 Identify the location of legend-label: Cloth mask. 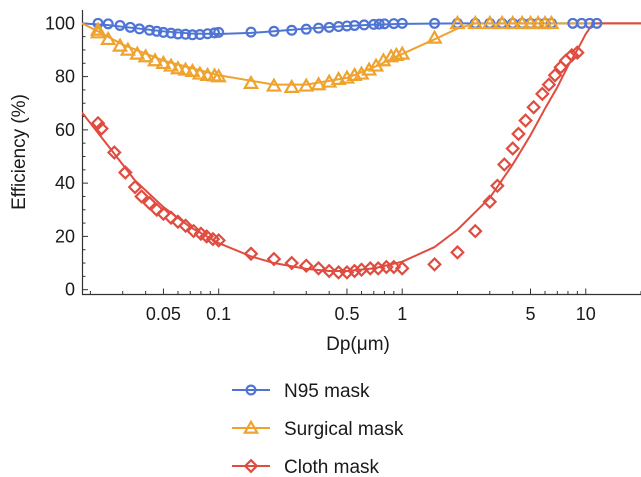
(332, 467).